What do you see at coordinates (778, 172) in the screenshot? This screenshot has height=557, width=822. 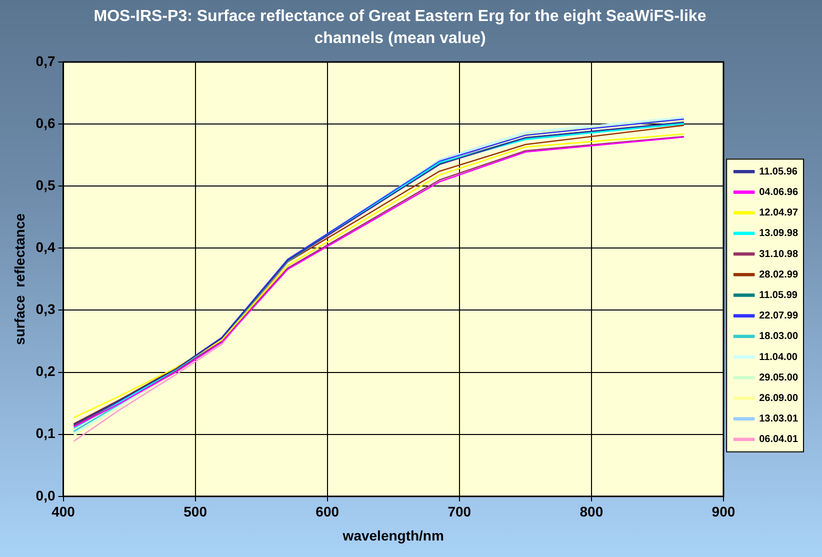 I see `legend-label: 11.05.96` at bounding box center [778, 172].